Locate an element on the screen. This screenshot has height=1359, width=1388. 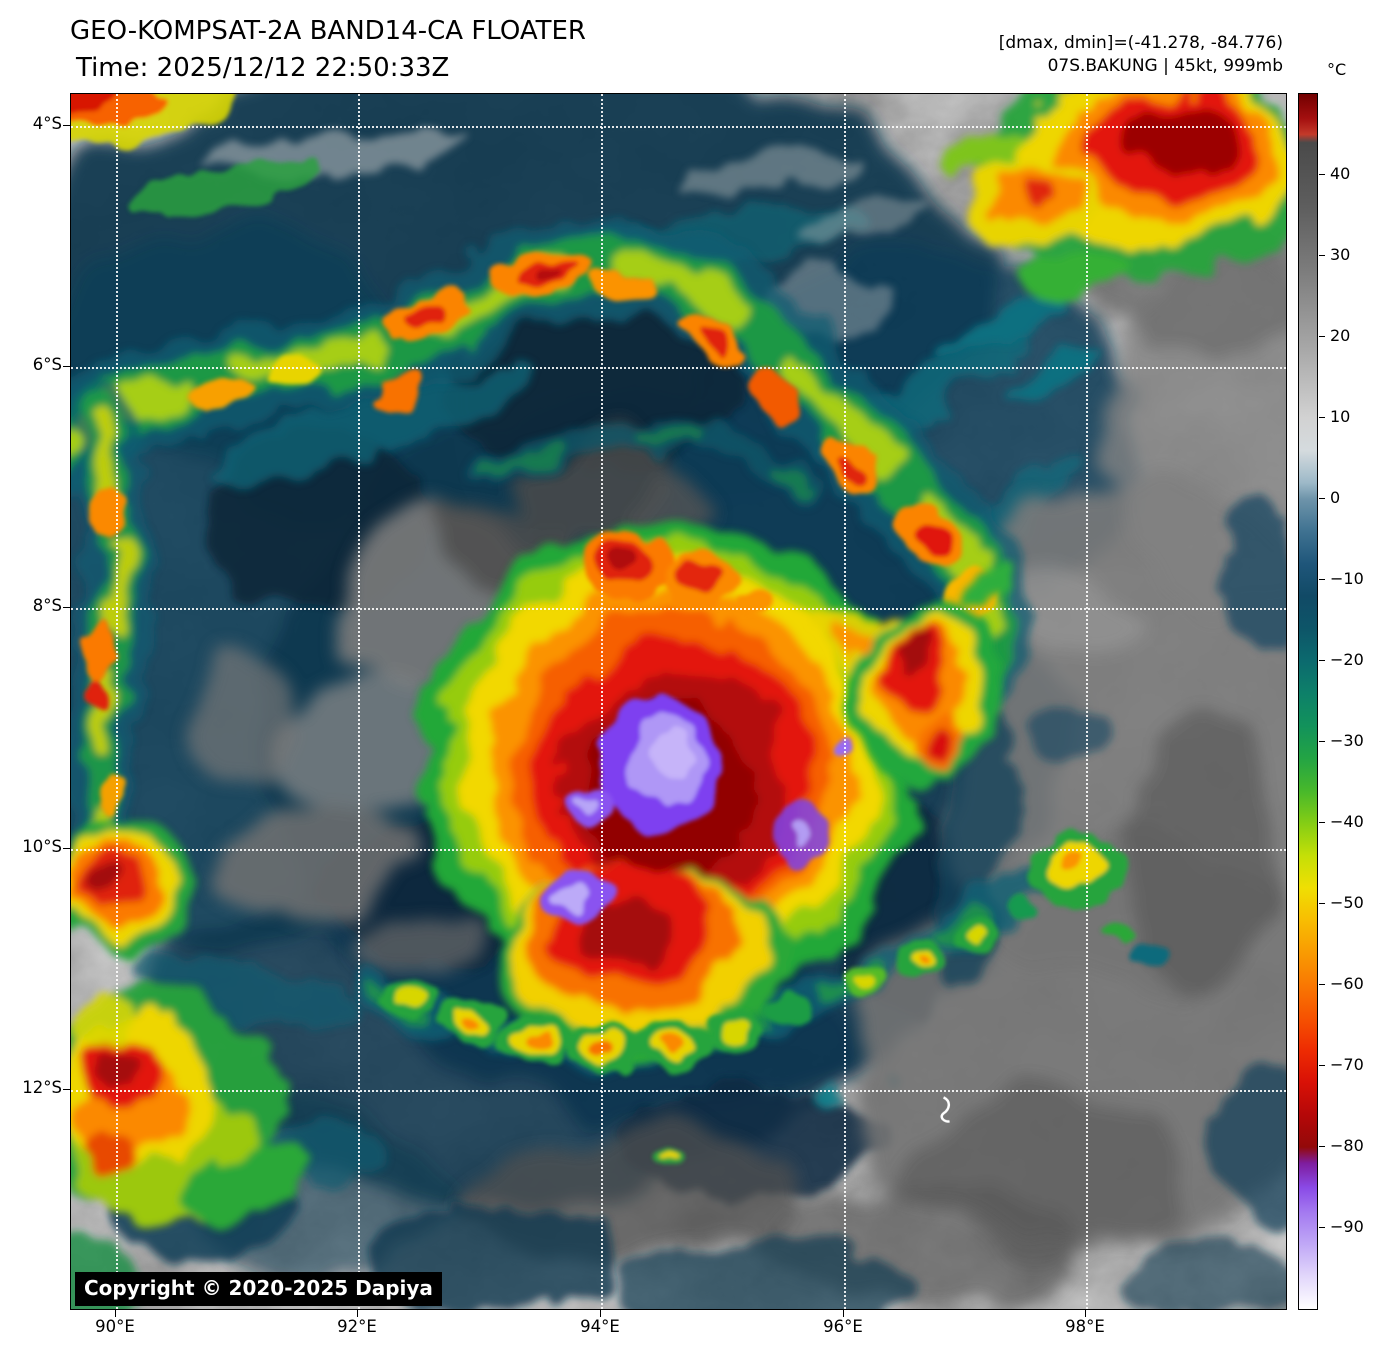
latitude-label: 6°S is located at coordinates (47, 364).